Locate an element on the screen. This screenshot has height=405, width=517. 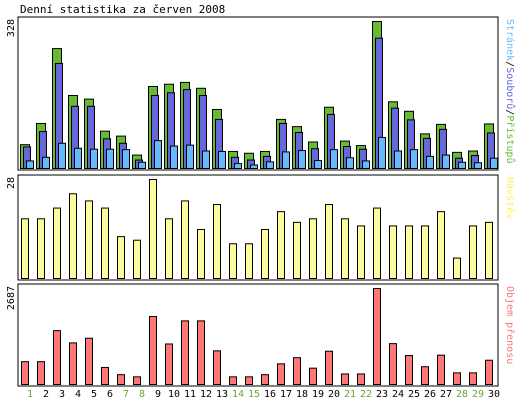
day-label: 15 is located at coordinates (254, 394).